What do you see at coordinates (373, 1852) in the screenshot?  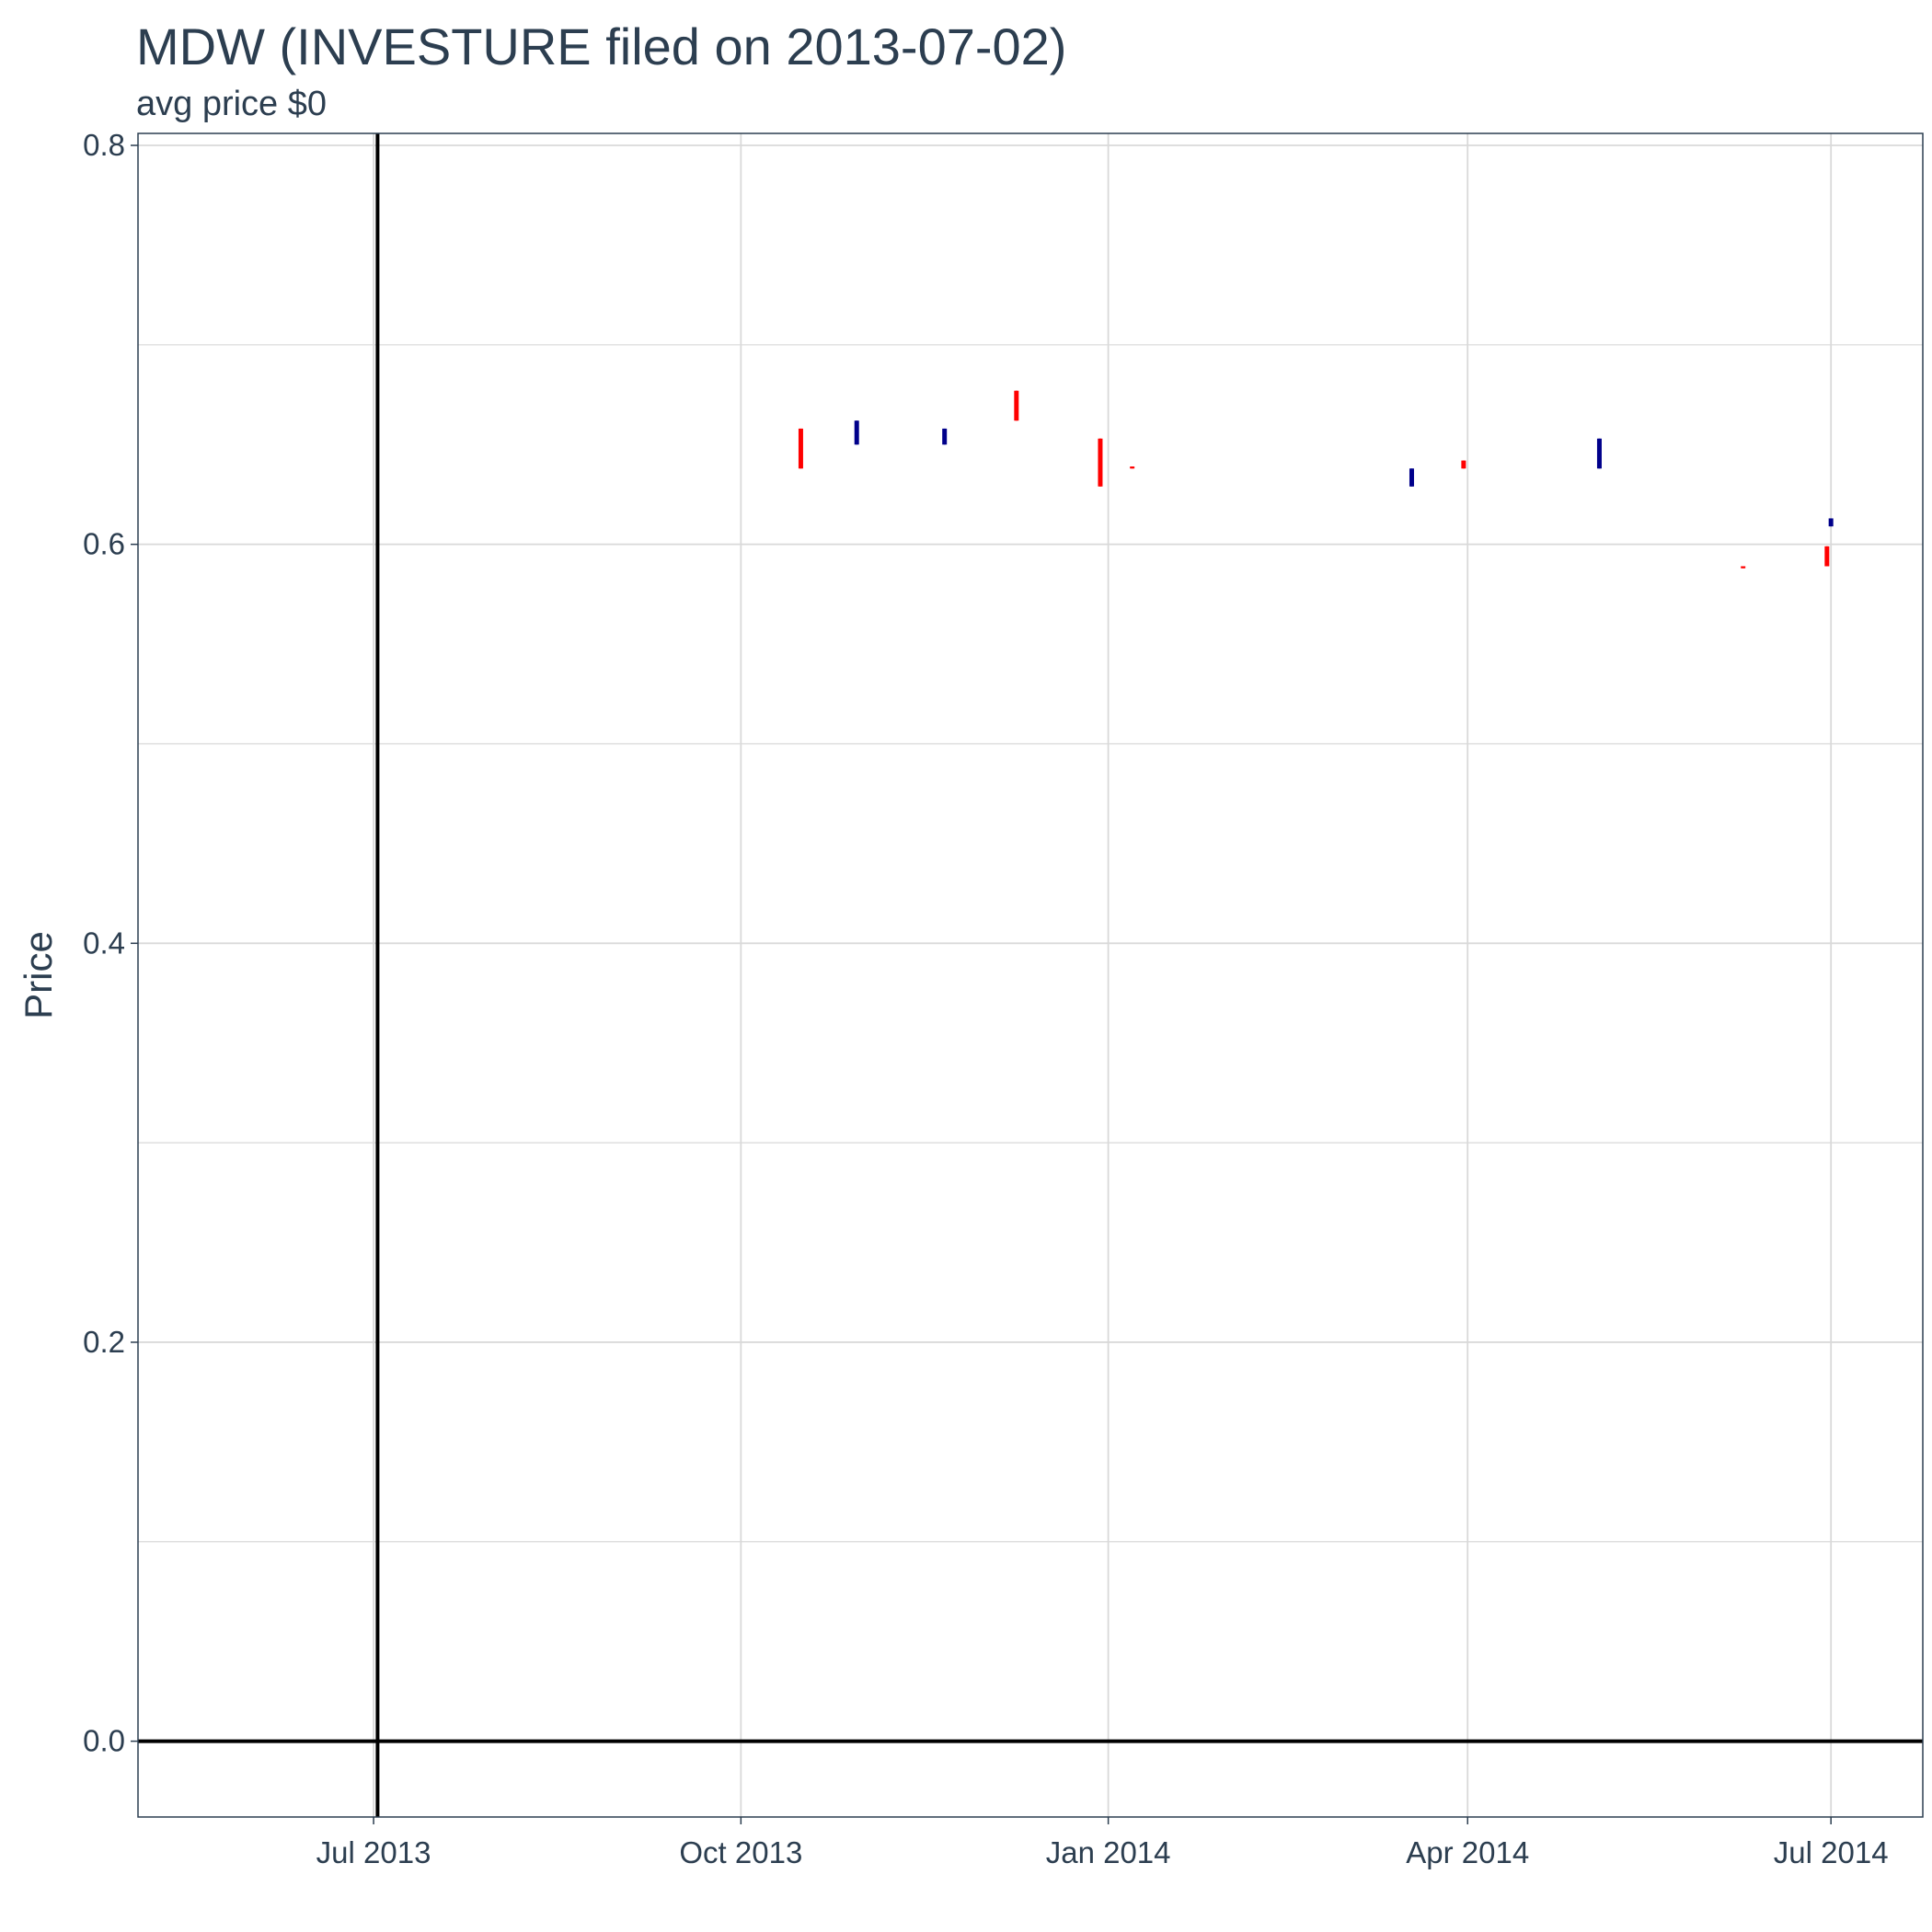 I see `x-tick-label: Jul 2013` at bounding box center [373, 1852].